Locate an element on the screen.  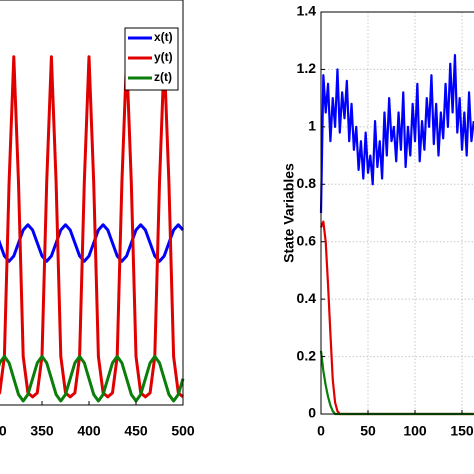
x-tick-label: 100 is located at coordinates (415, 431).